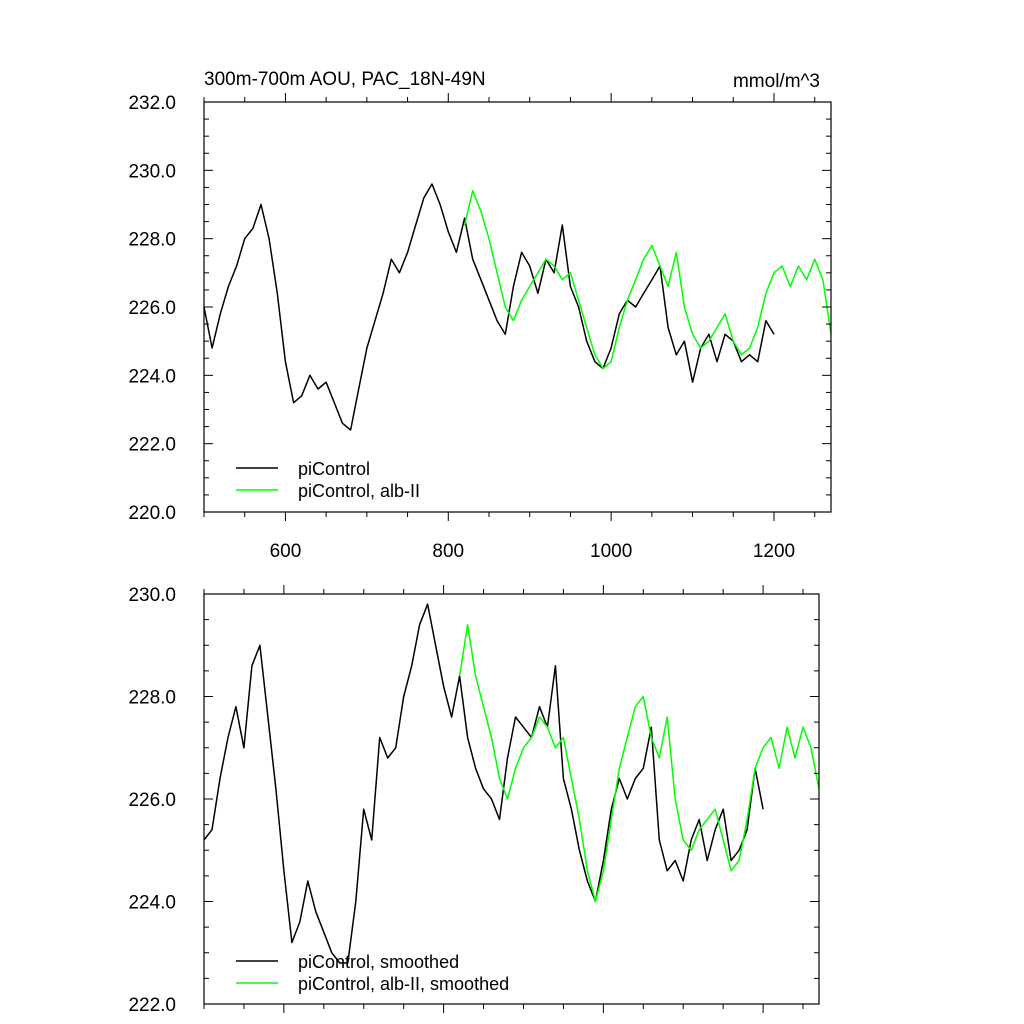  What do you see at coordinates (359, 491) in the screenshot?
I see `legend-label: piControl, alb-II` at bounding box center [359, 491].